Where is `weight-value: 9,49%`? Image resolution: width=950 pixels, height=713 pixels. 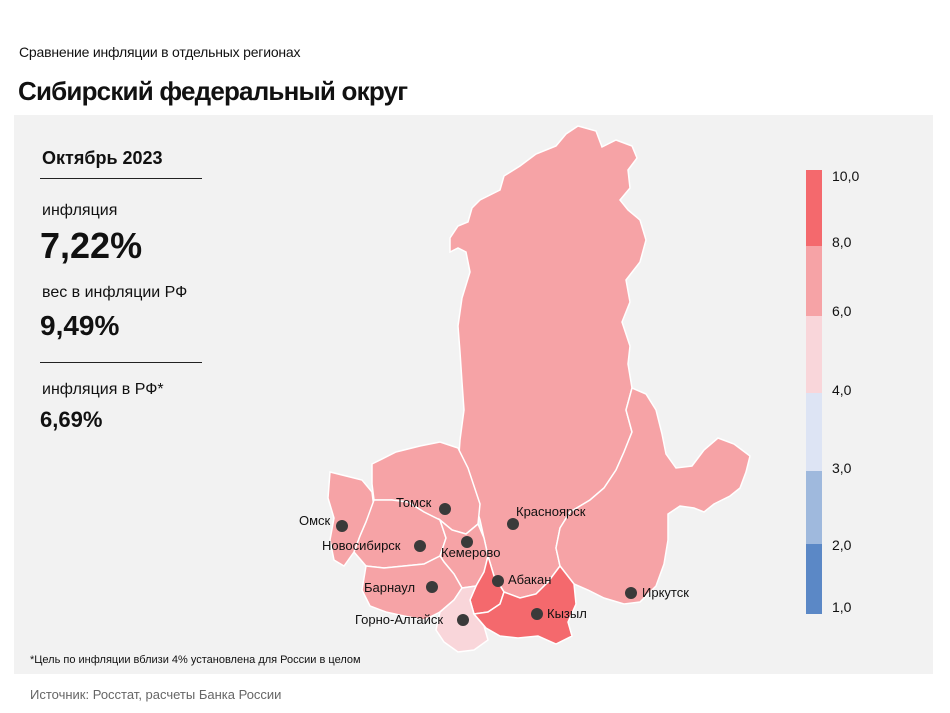 weight-value: 9,49% is located at coordinates (80, 325).